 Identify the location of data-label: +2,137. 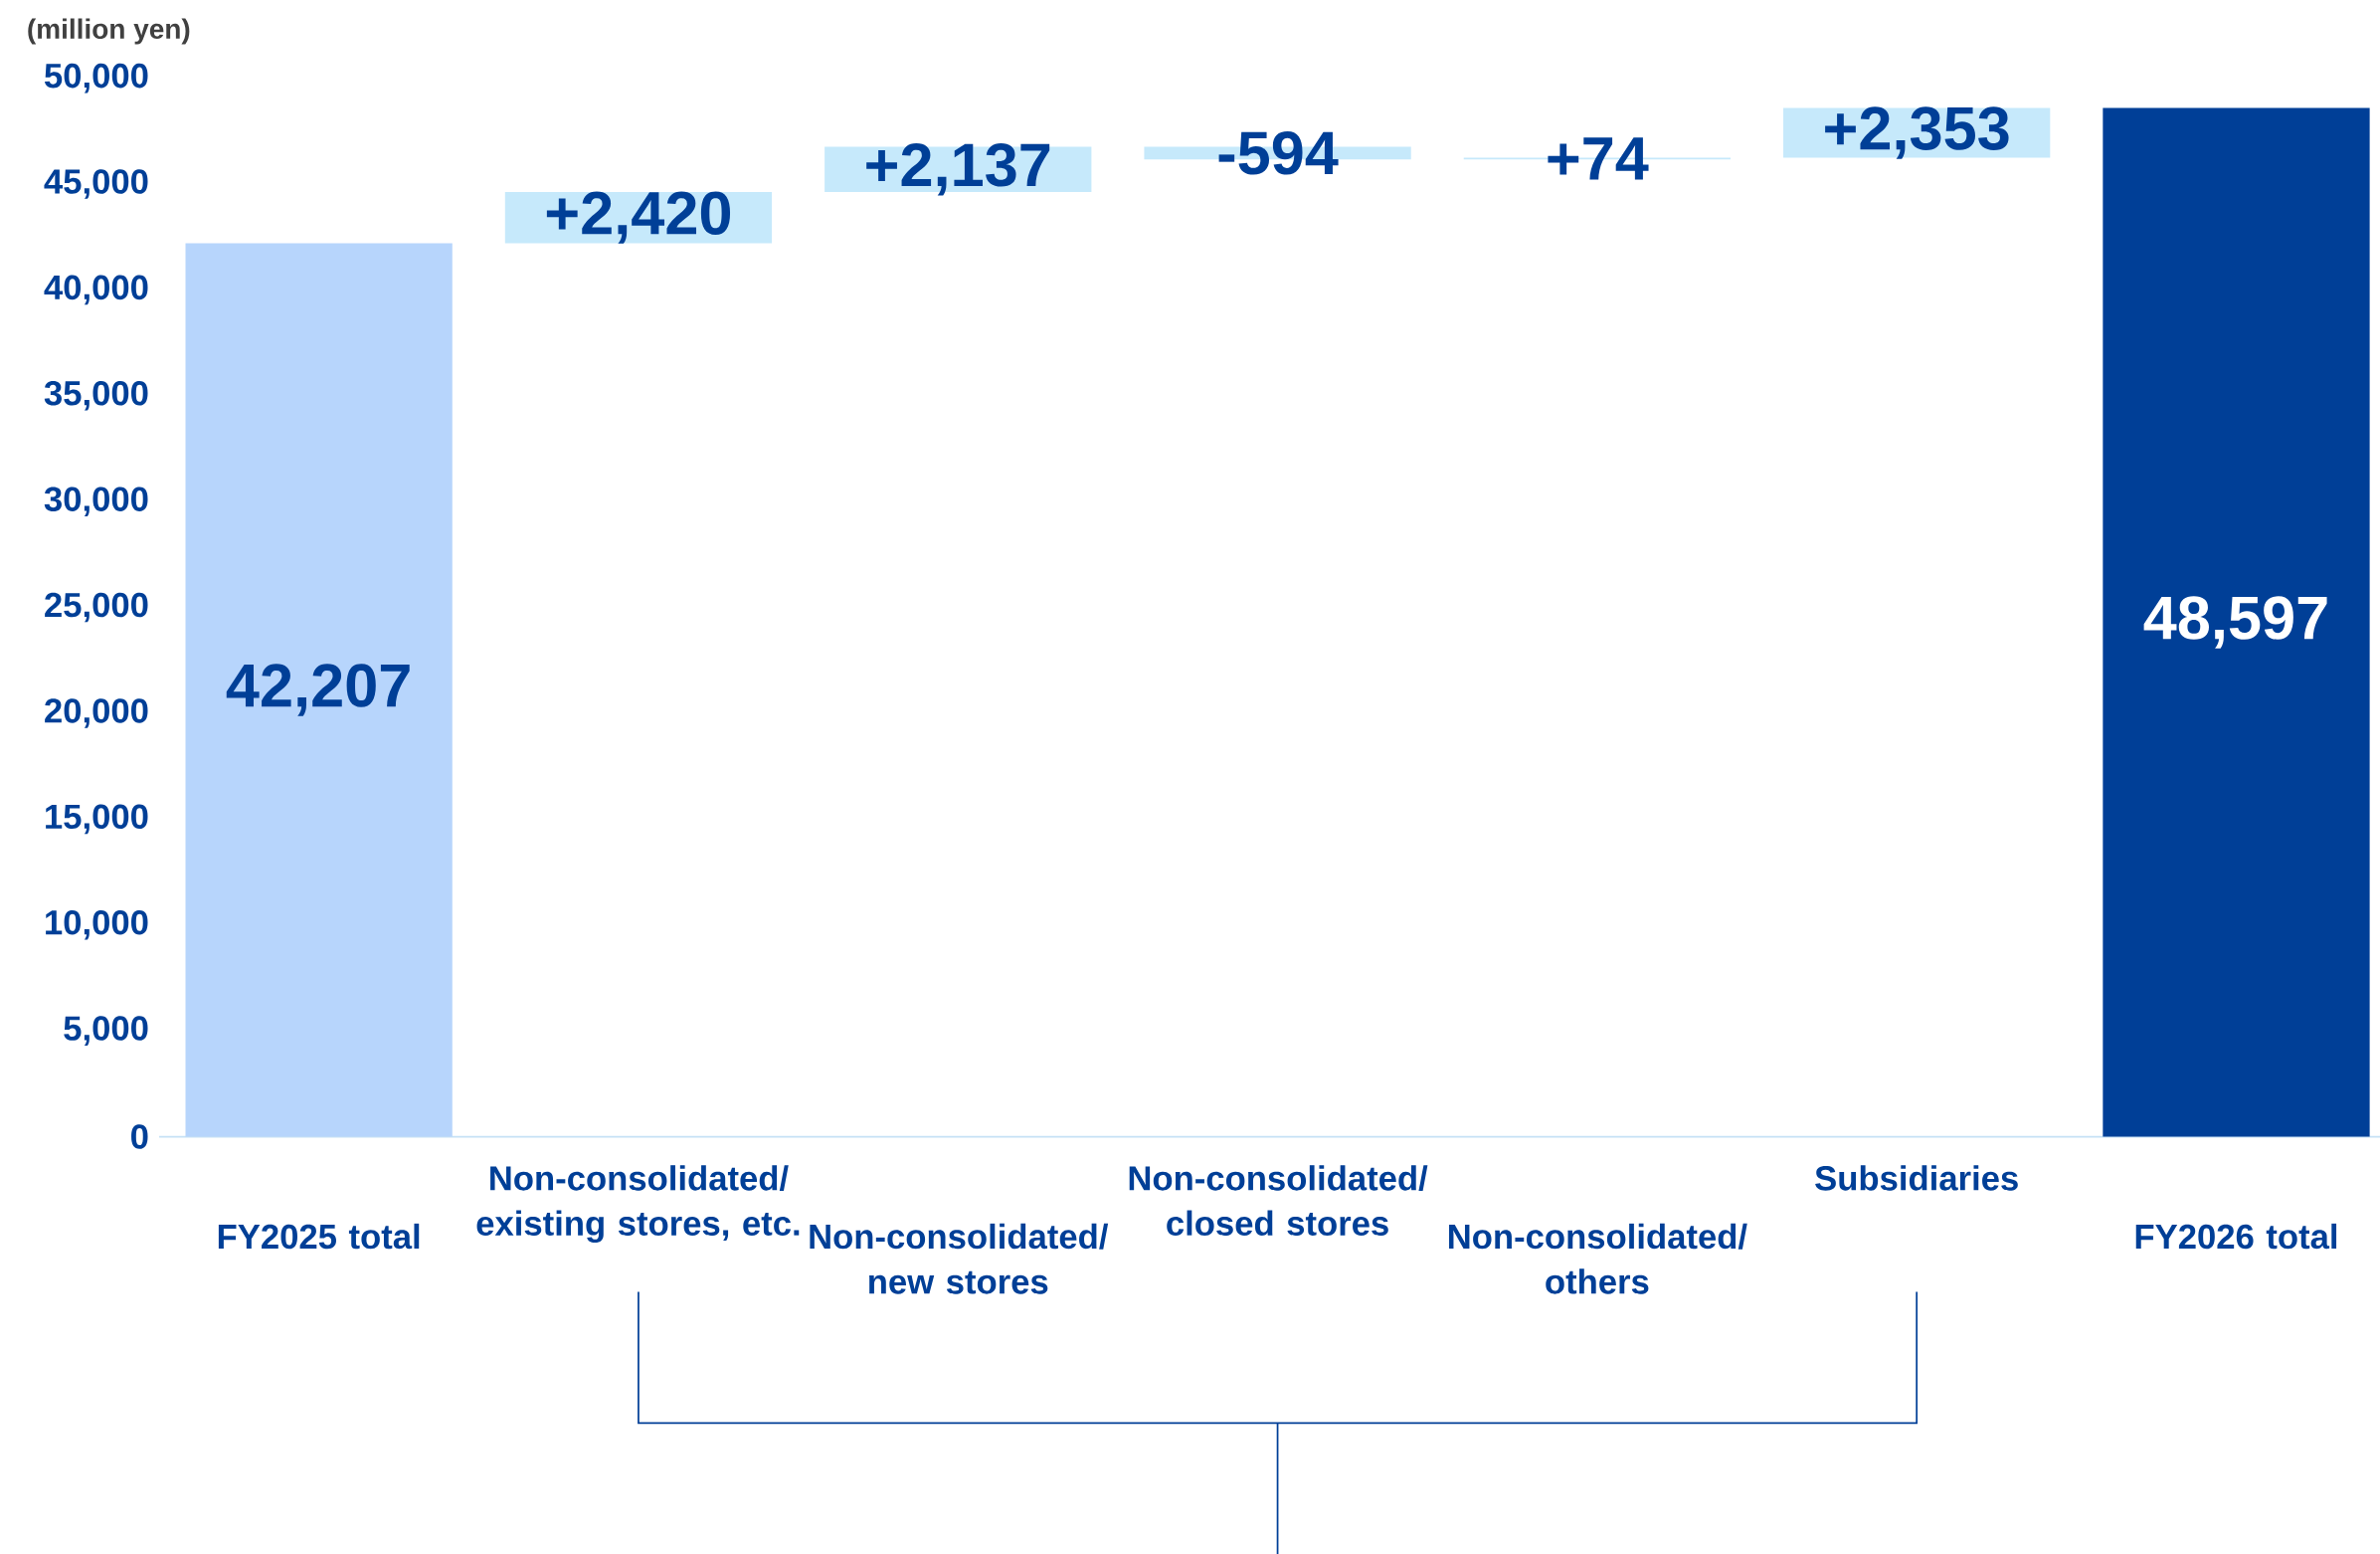
(958, 169).